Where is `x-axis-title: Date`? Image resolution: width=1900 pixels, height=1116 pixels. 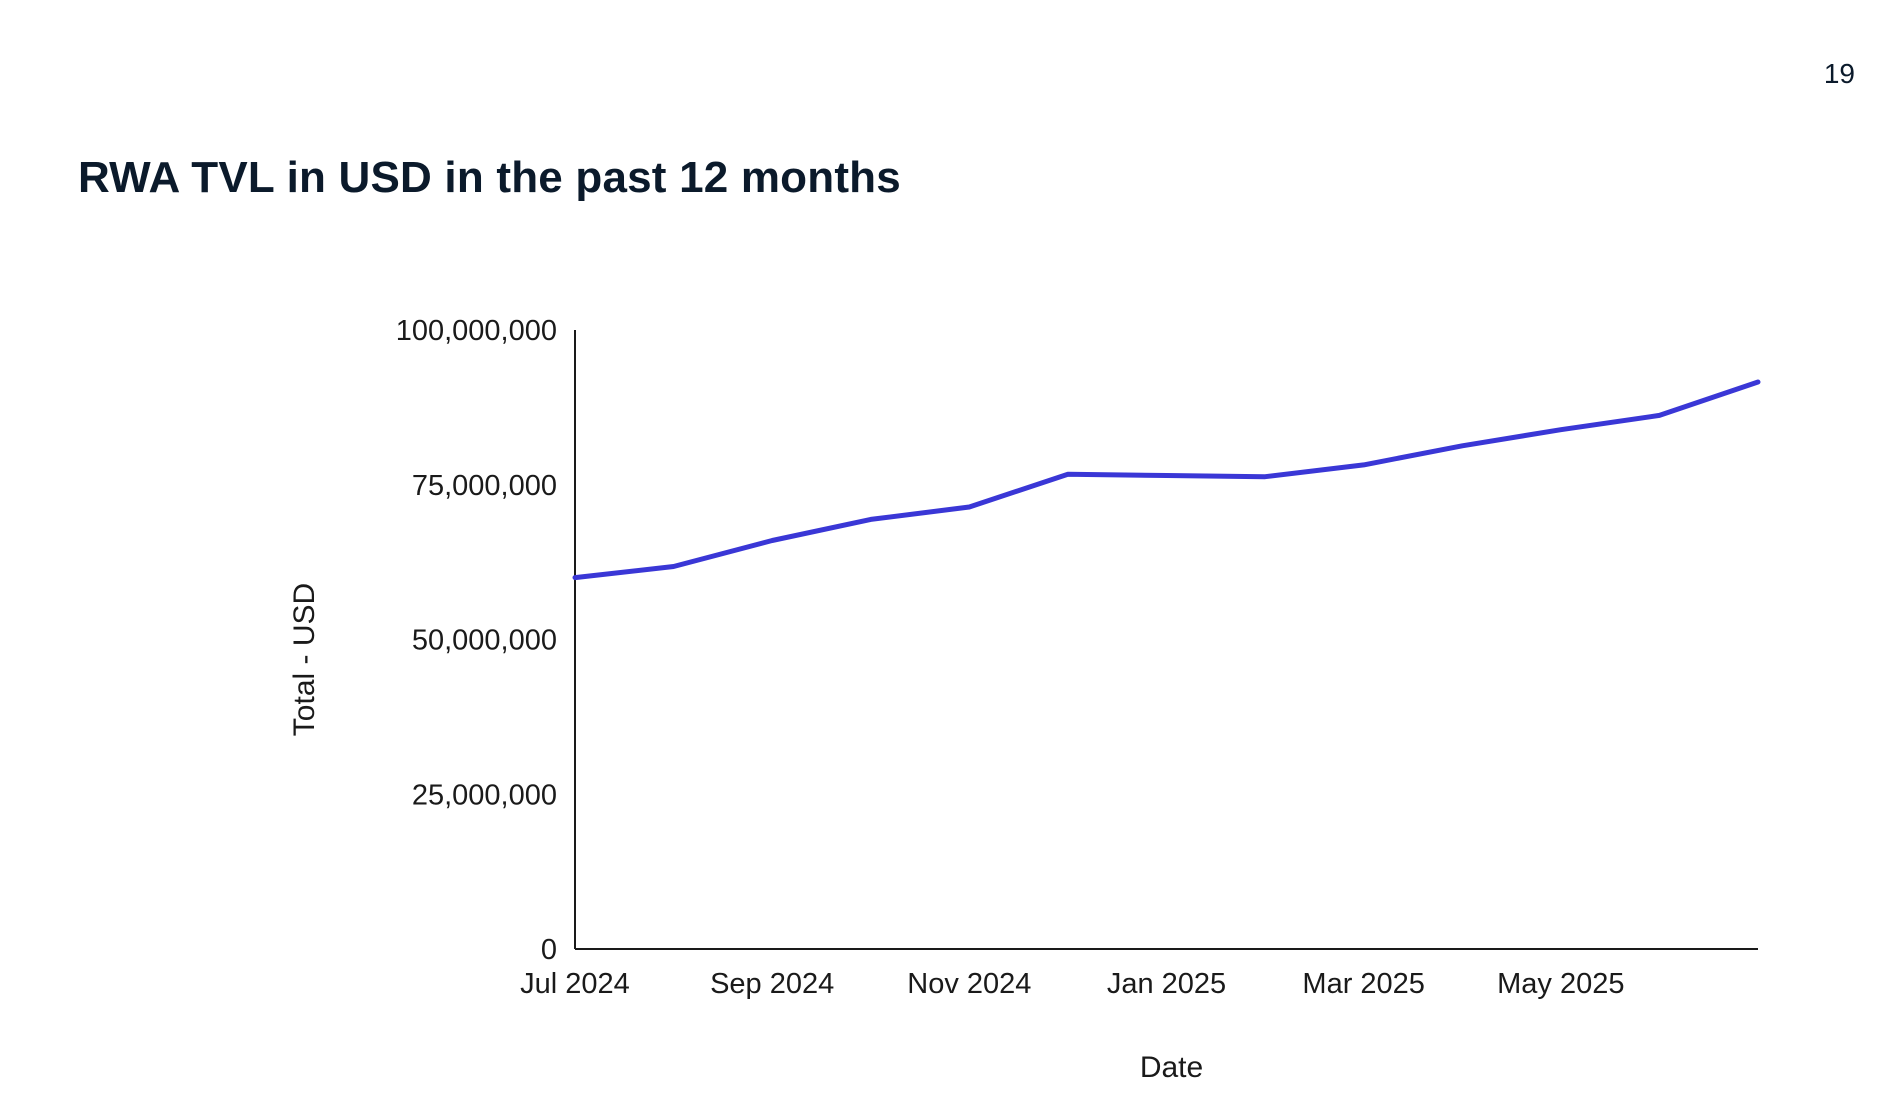 x-axis-title: Date is located at coordinates (1171, 1067).